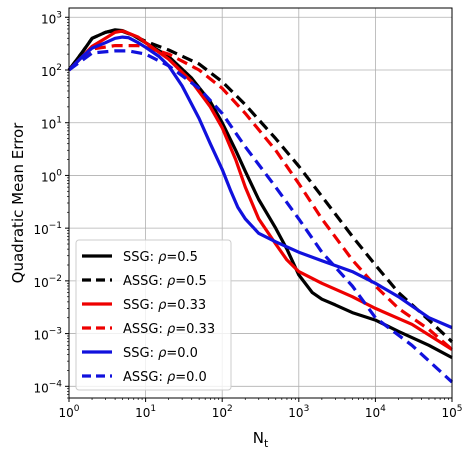 This screenshot has width=471, height=455. What do you see at coordinates (18, 202) in the screenshot?
I see `y-axis-label: Quadratic Mean Error` at bounding box center [18, 202].